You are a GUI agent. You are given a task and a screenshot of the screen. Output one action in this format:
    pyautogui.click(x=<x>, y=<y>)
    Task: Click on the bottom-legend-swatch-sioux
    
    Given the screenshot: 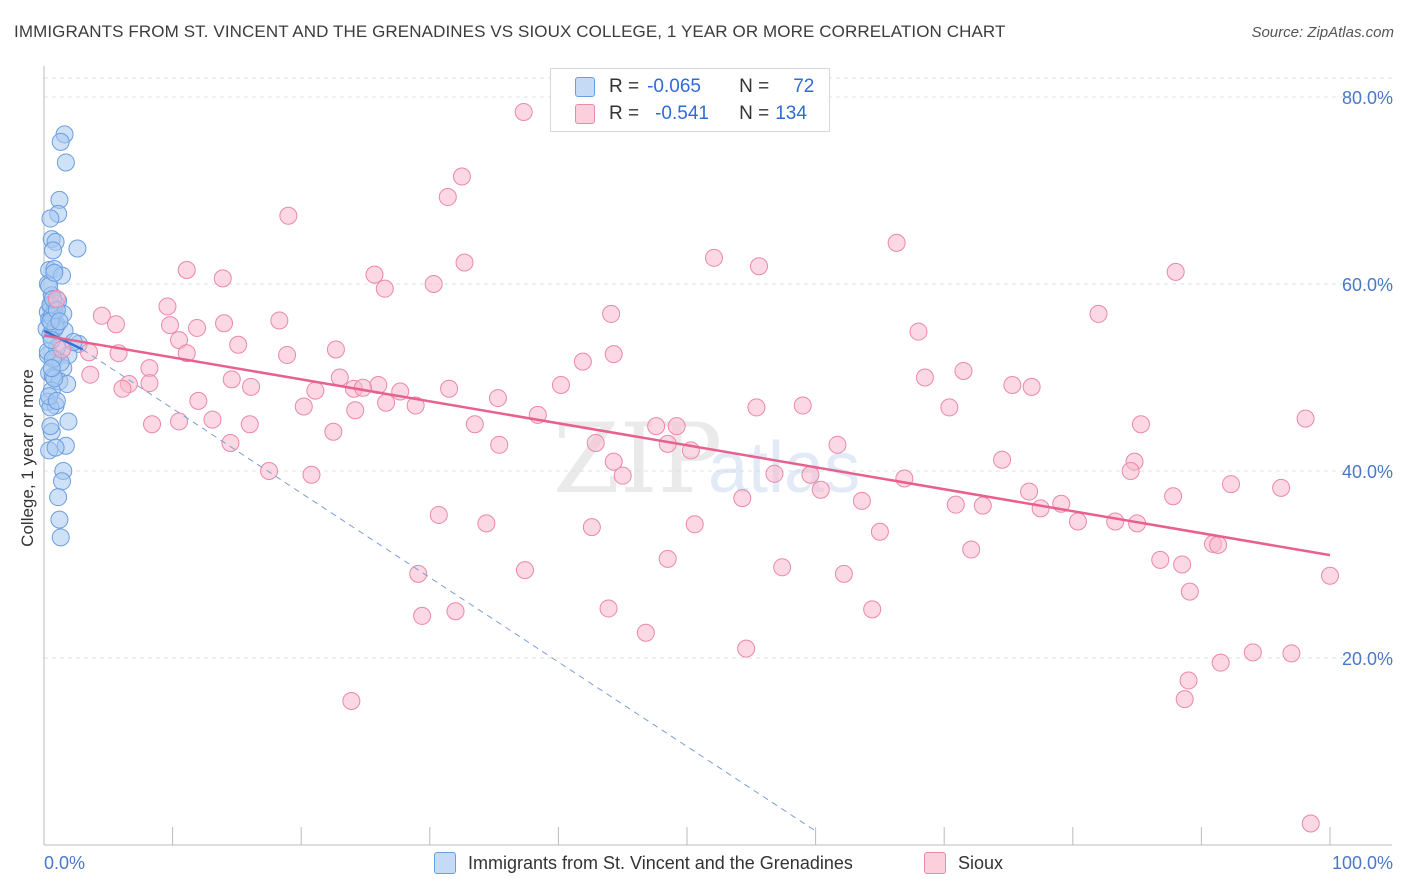 What is the action you would take?
    pyautogui.click(x=935, y=863)
    